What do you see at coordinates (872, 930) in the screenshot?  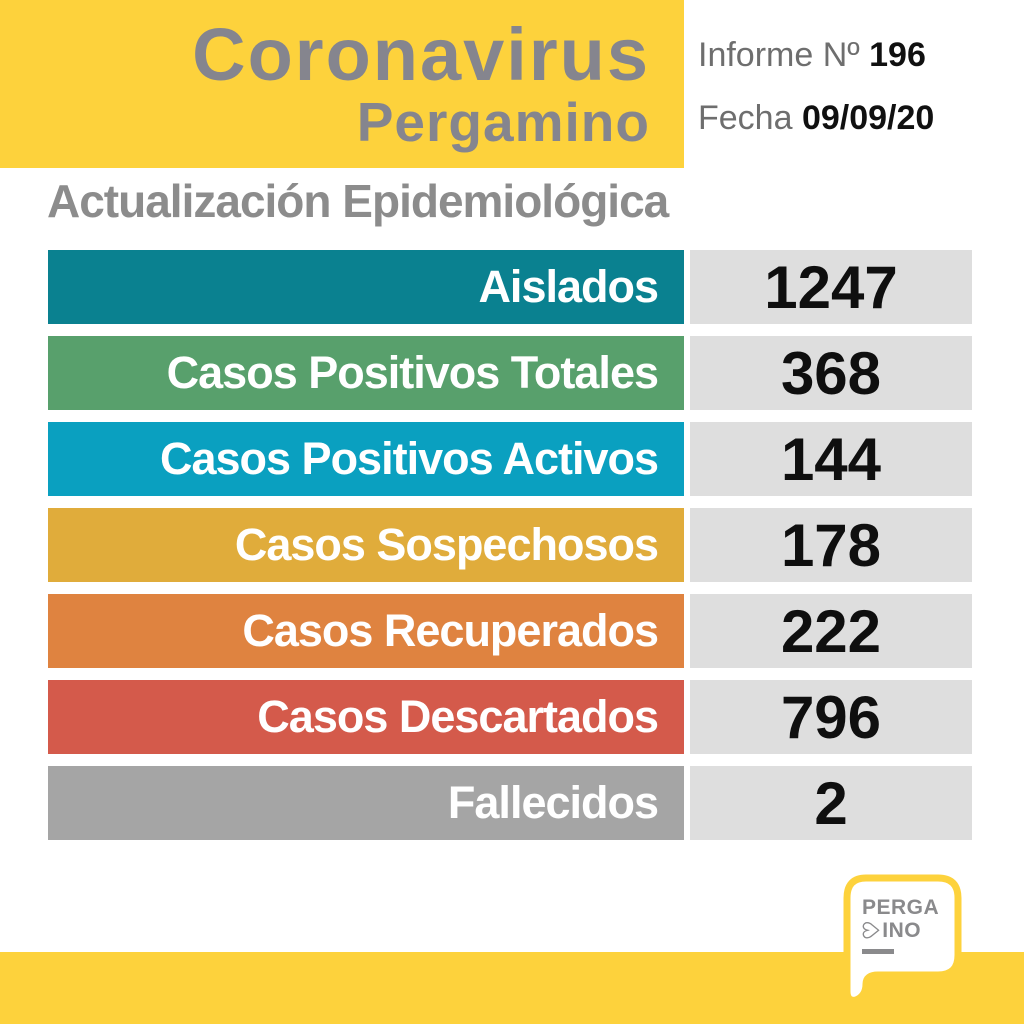 I see `heart-icon: ♡` at bounding box center [872, 930].